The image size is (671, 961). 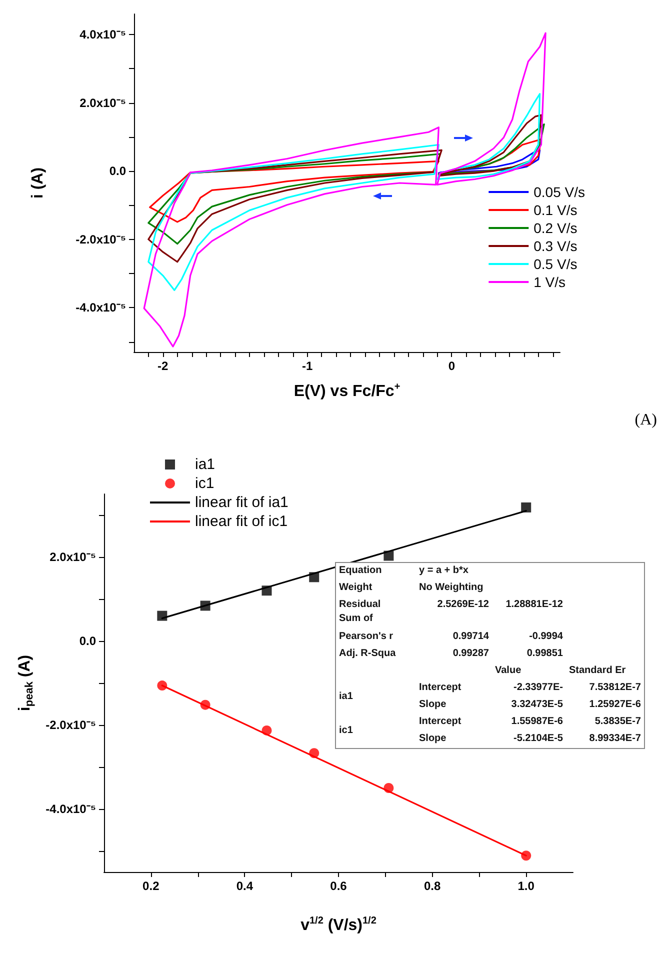 I want to click on legend-label: 0.1 V/s, so click(x=556, y=210).